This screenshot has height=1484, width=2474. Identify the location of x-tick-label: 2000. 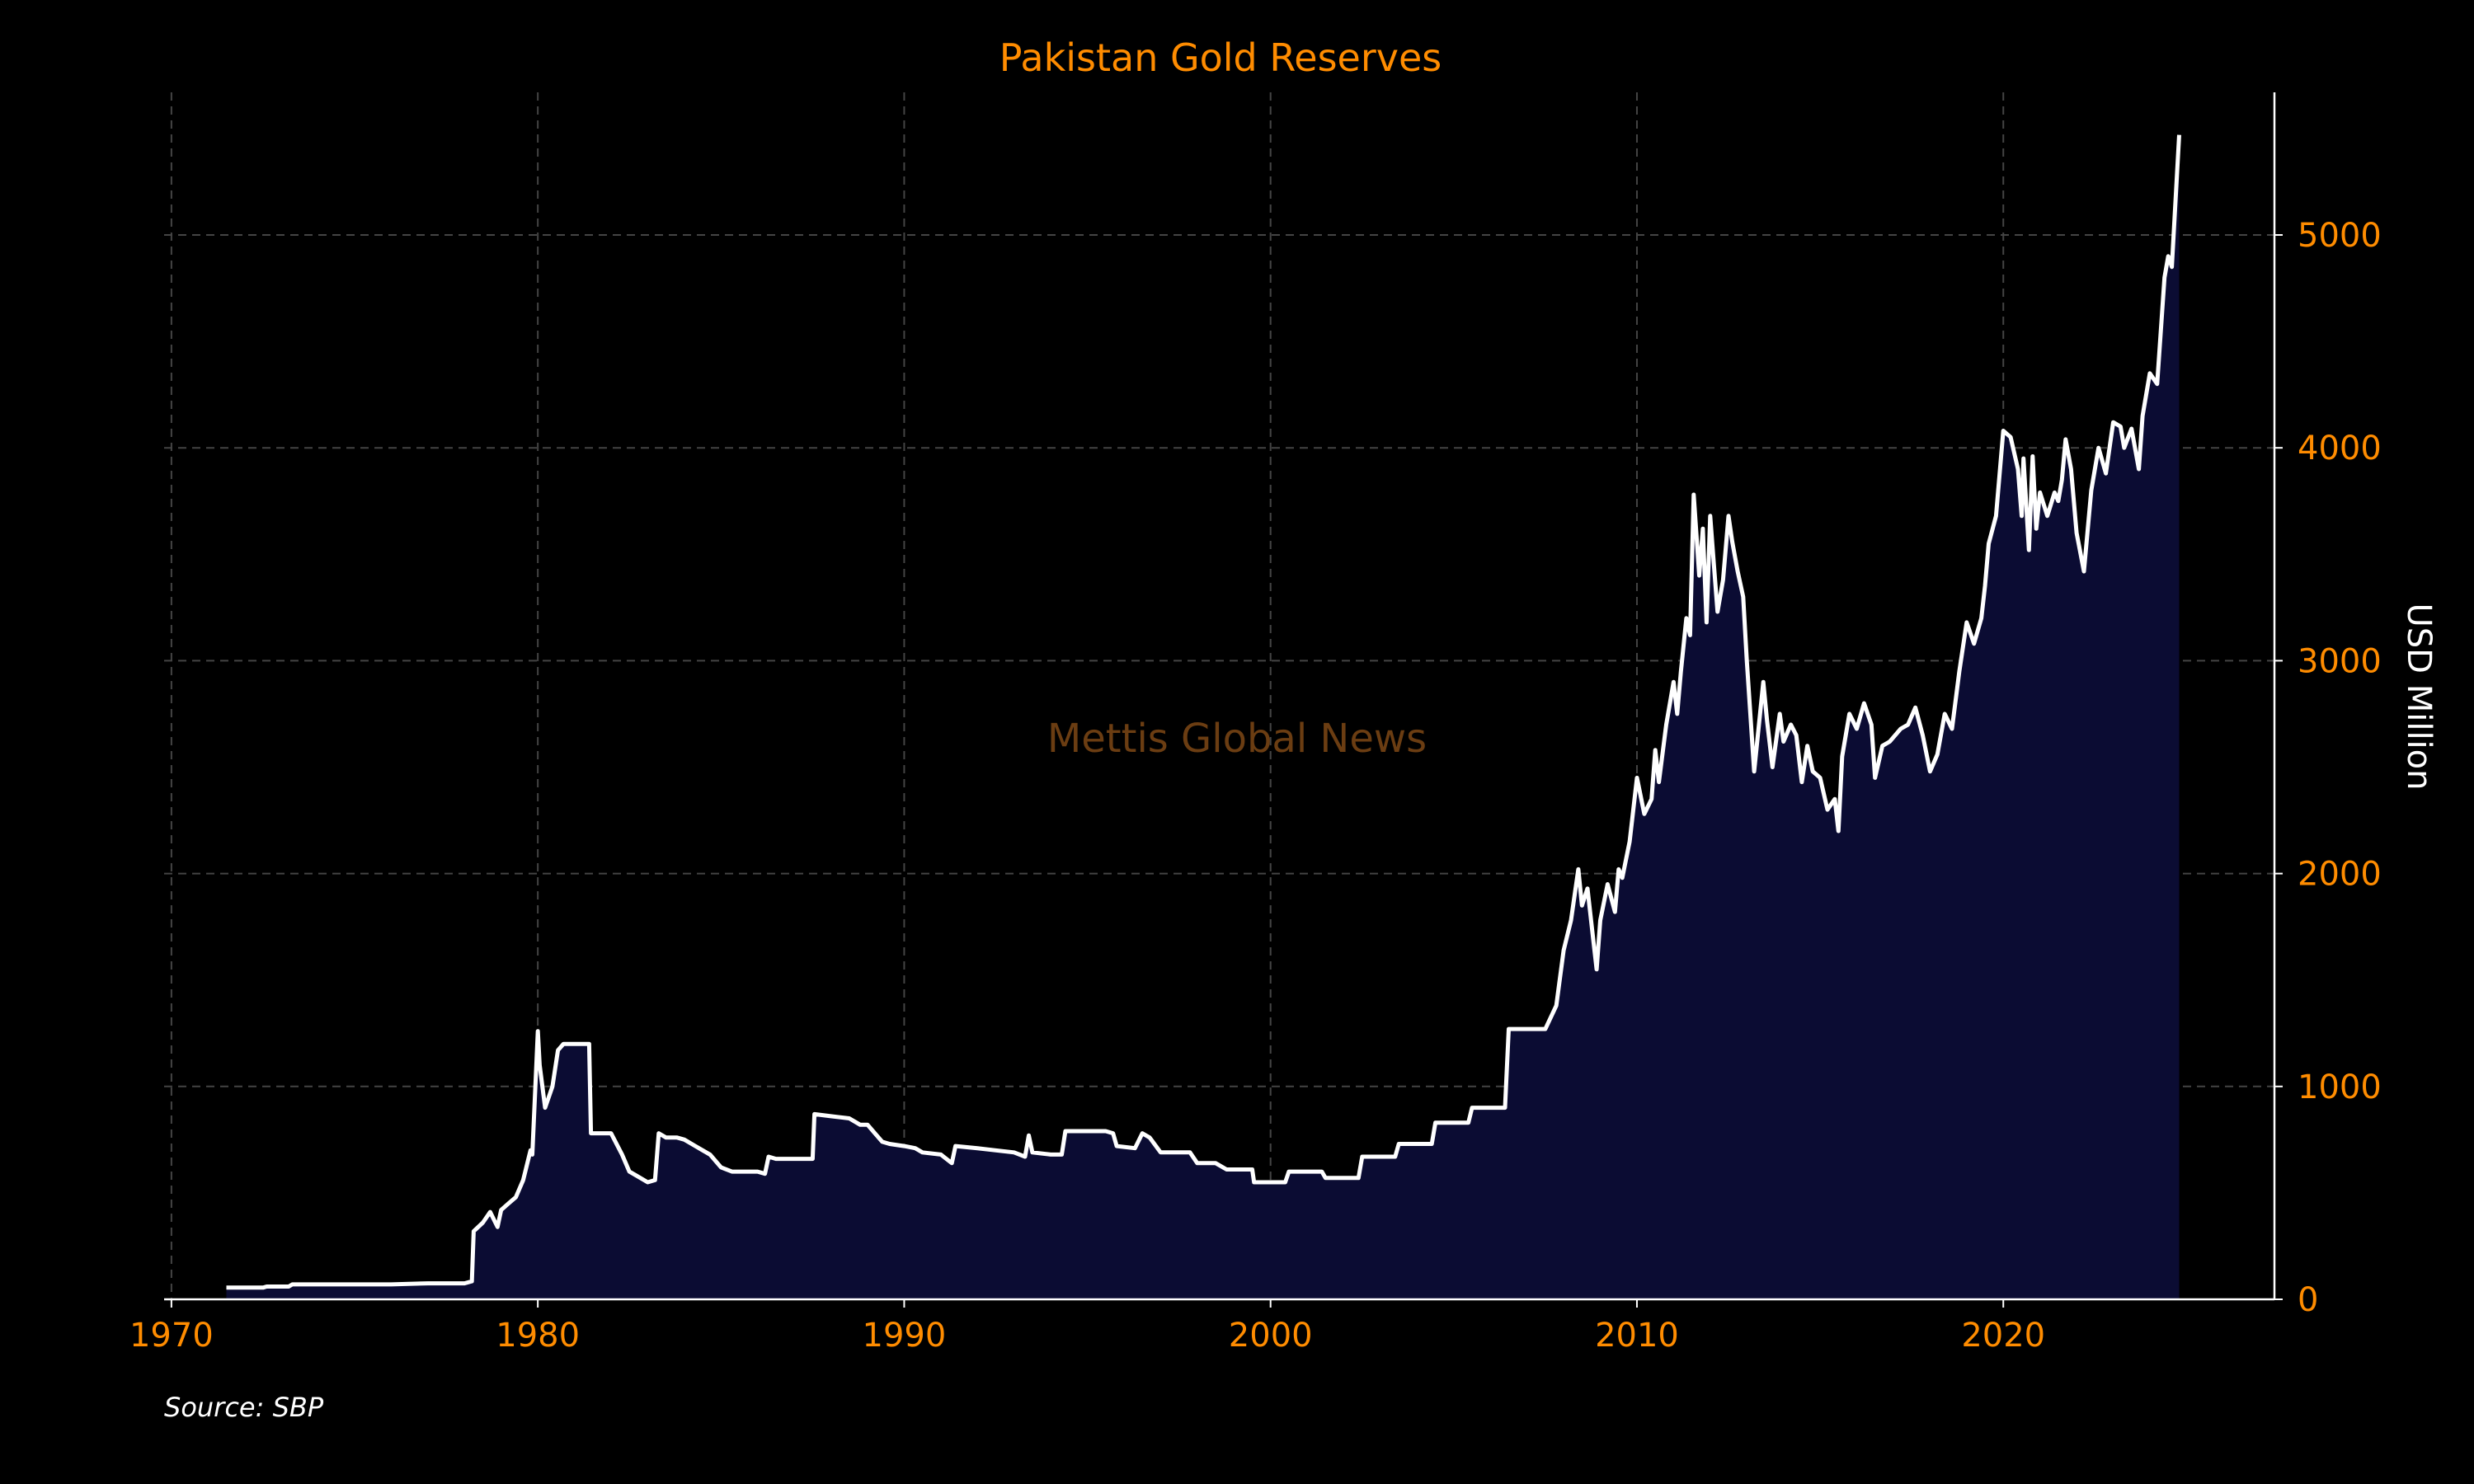
(1271, 1336).